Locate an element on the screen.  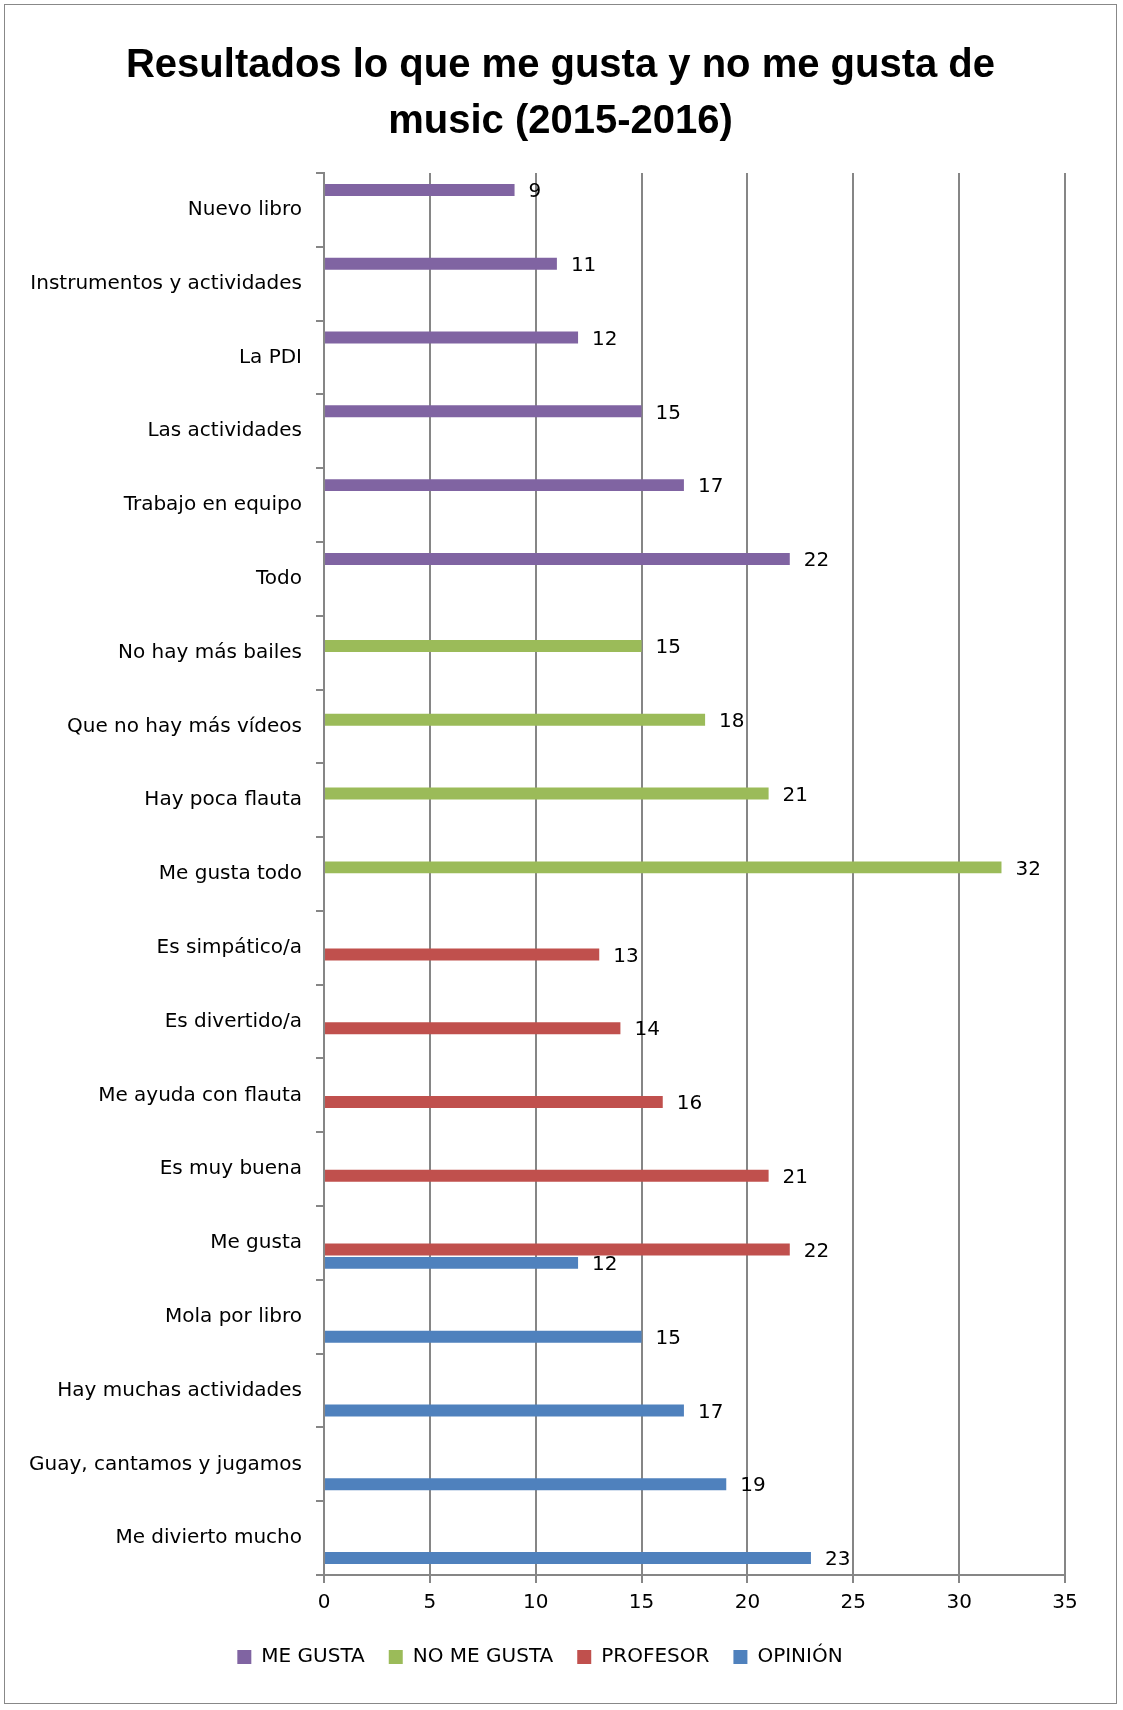
x-tick-label: 30 is located at coordinates (959, 1601).